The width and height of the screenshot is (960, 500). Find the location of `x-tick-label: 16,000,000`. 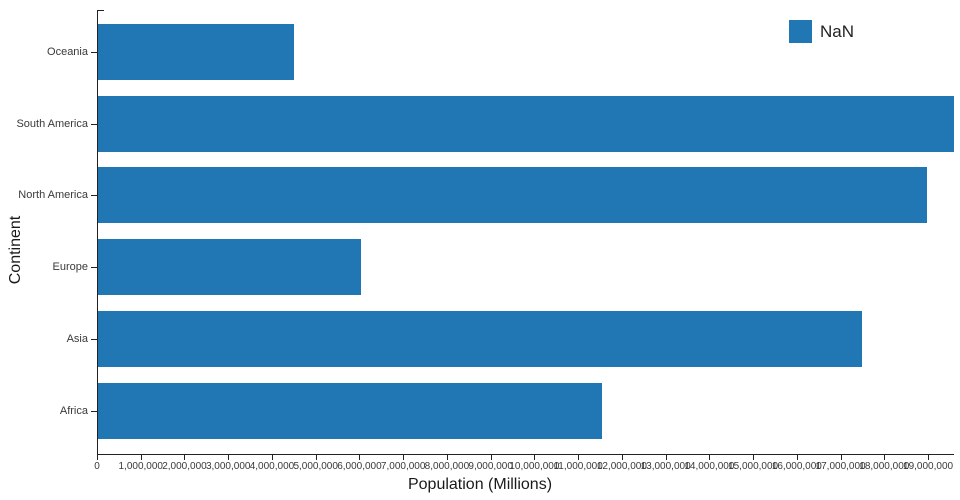

x-tick-label: 16,000,000 is located at coordinates (796, 466).